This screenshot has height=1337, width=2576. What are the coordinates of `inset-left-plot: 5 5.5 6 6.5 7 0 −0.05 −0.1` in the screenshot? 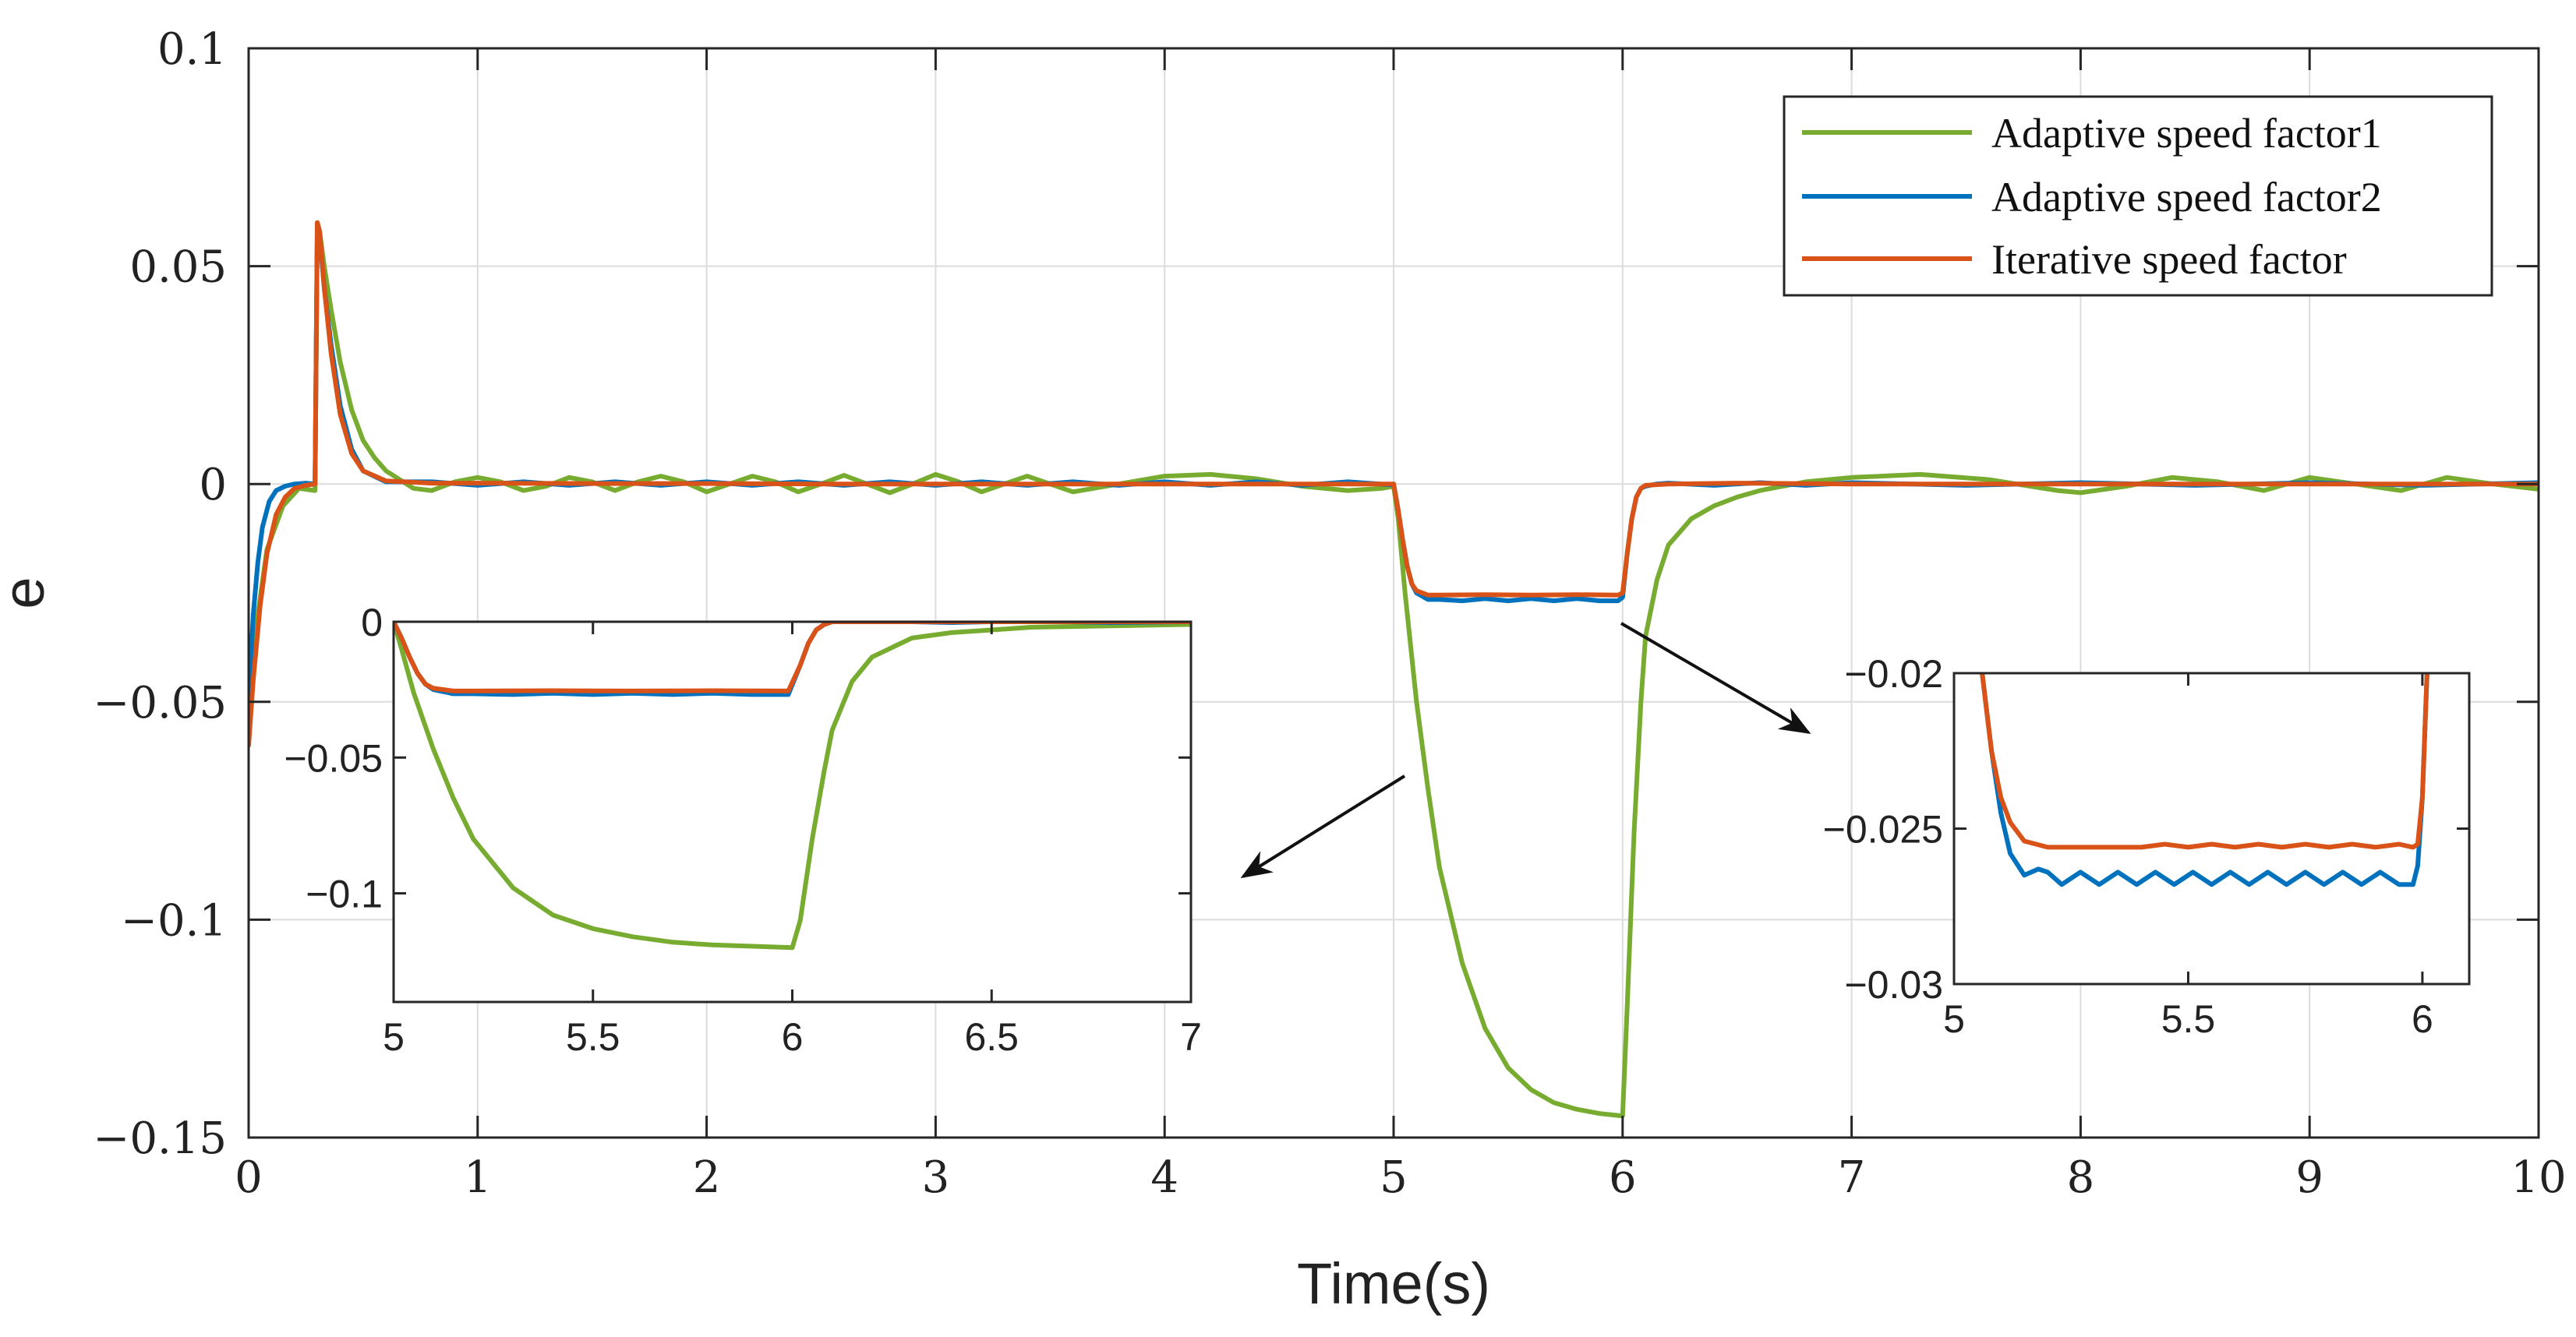 It's located at (742, 830).